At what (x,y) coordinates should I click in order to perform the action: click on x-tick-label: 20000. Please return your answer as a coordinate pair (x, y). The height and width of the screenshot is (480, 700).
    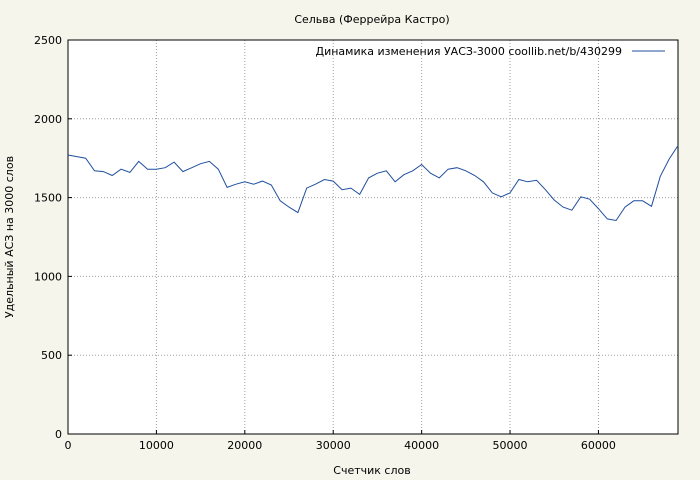
    Looking at the image, I should click on (244, 445).